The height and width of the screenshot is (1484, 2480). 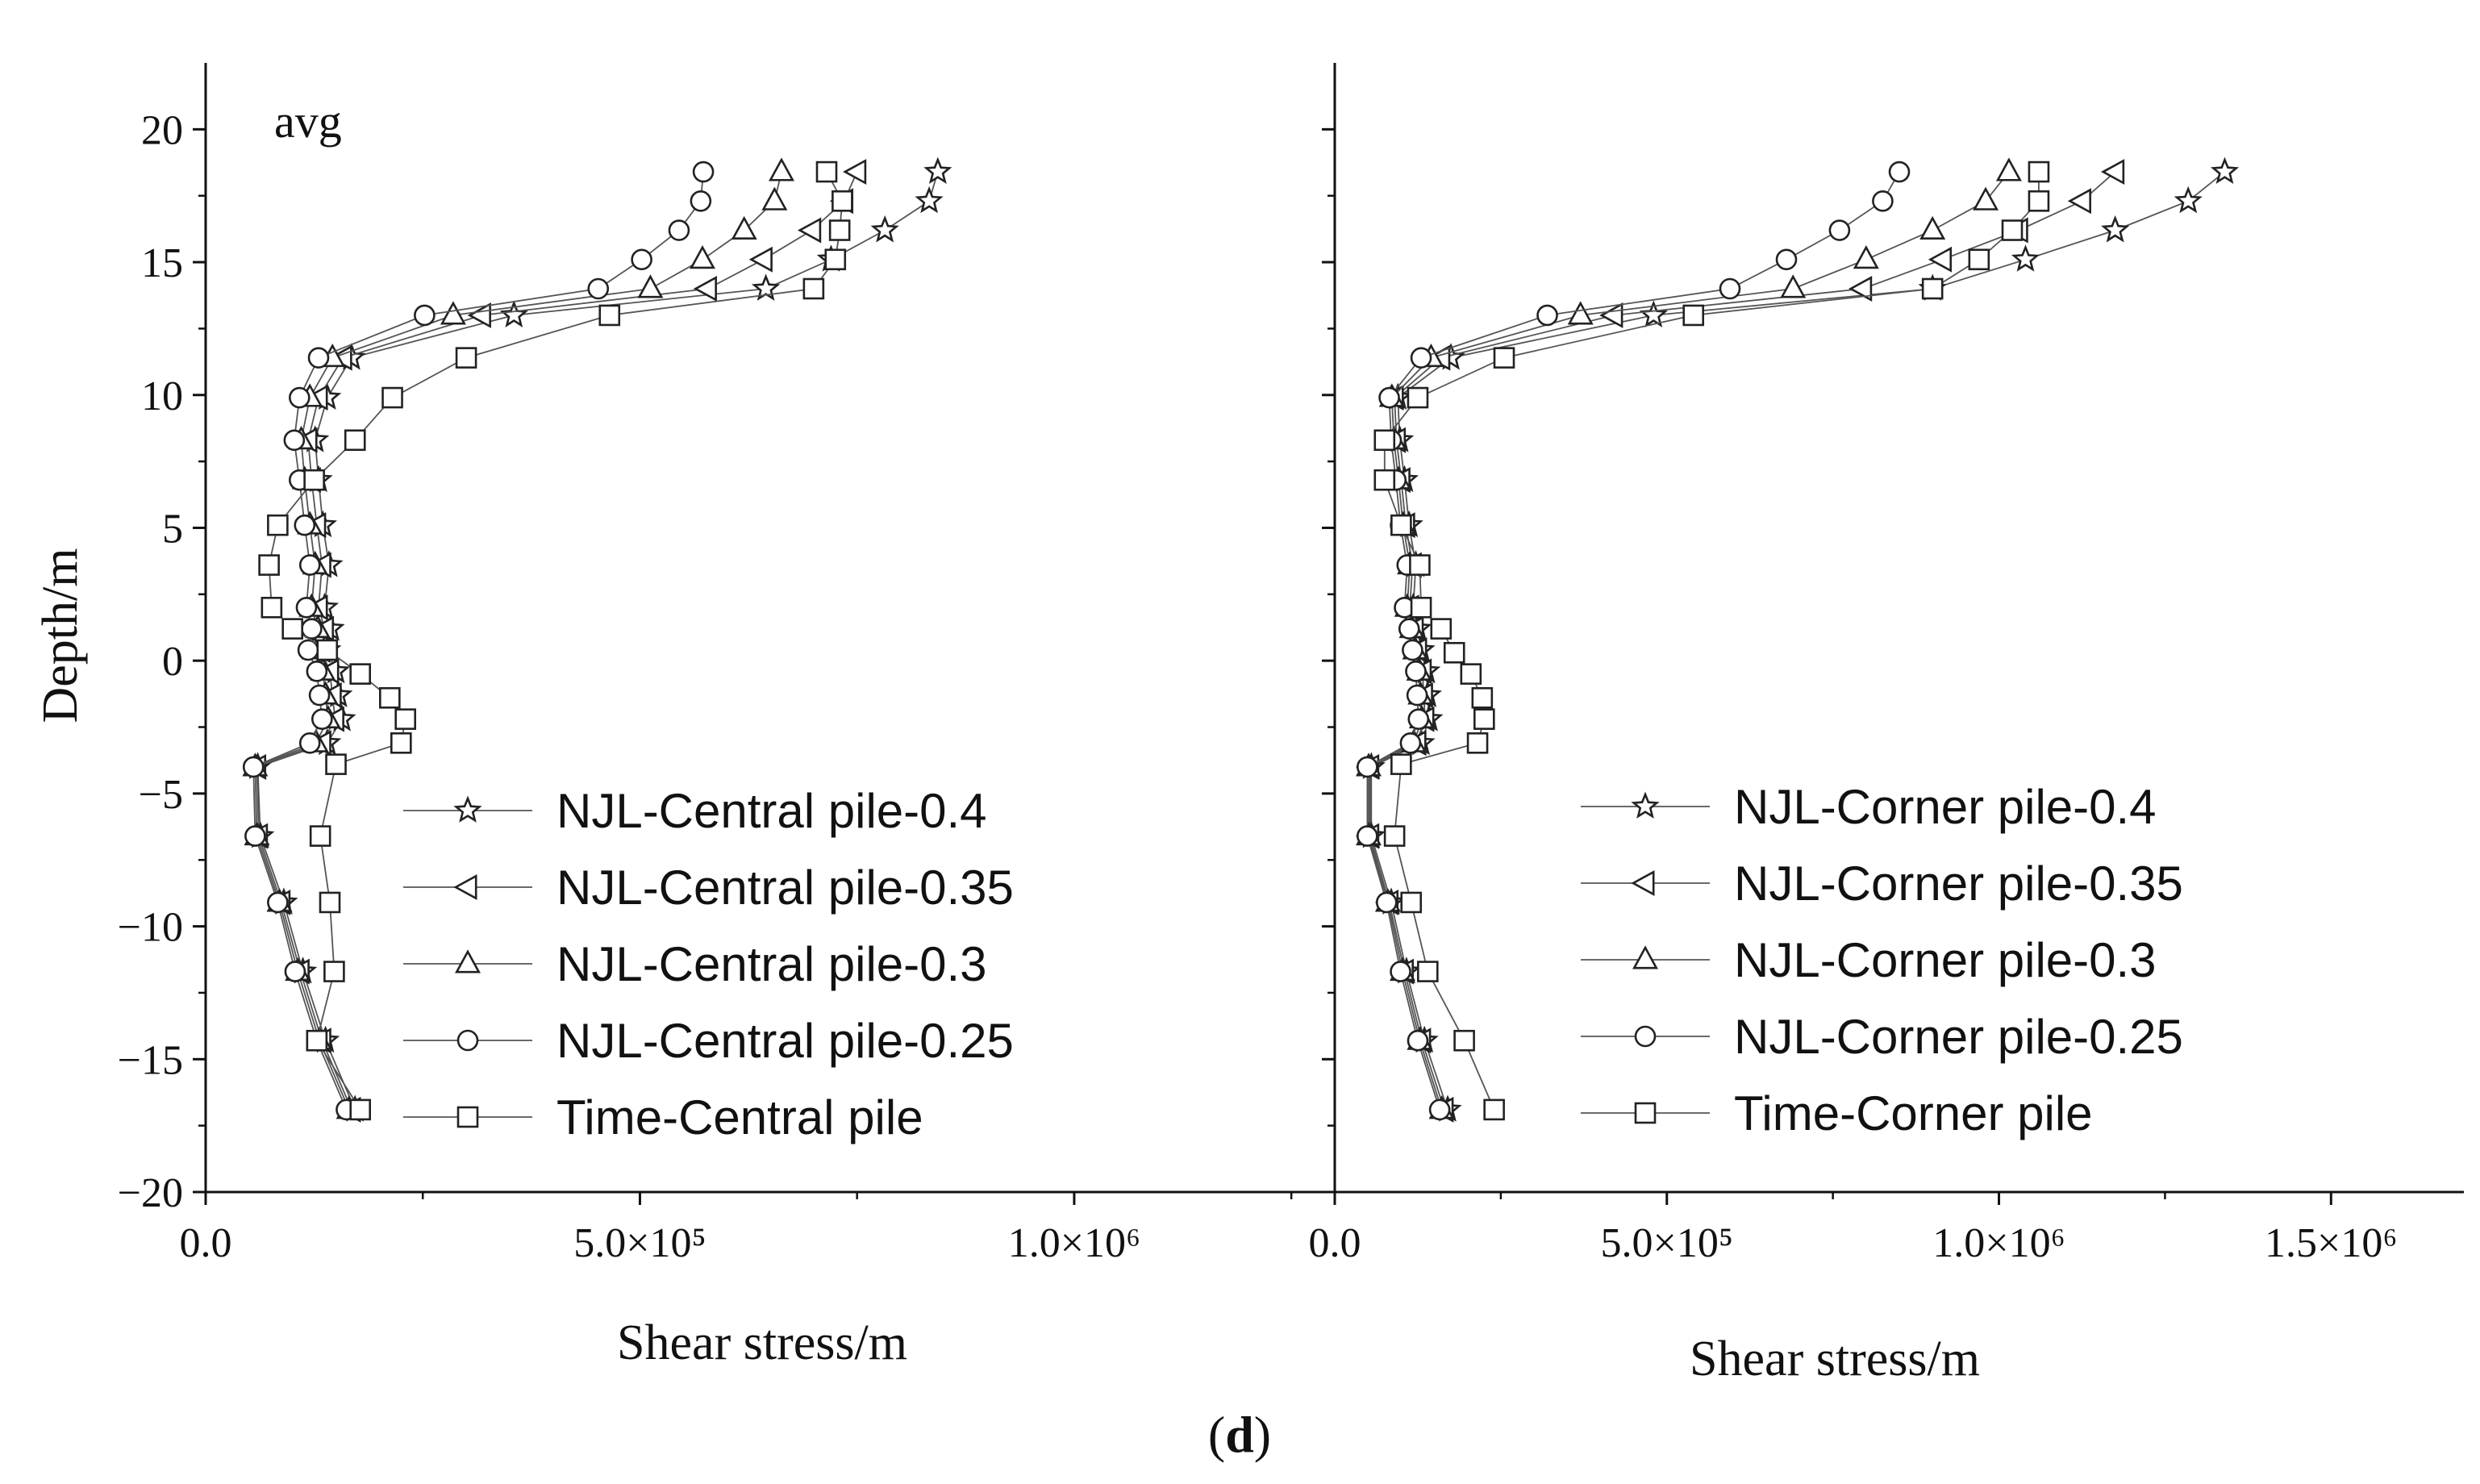 What do you see at coordinates (1239, 1434) in the screenshot?
I see `figure-label-letter: d` at bounding box center [1239, 1434].